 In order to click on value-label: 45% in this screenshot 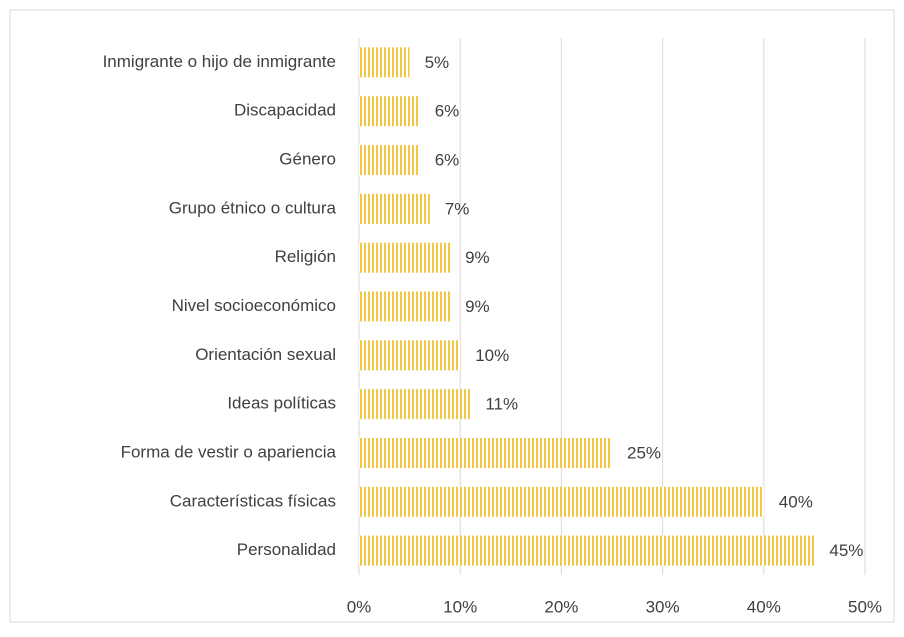, I will do `click(846, 550)`.